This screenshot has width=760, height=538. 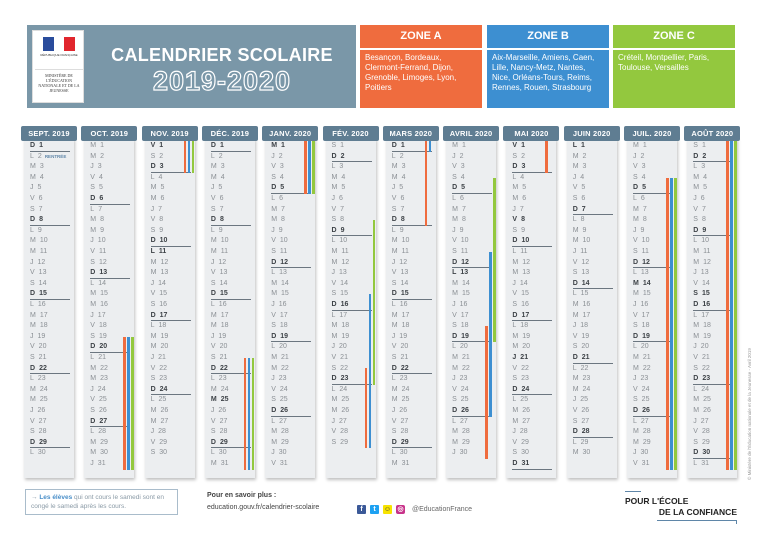 I want to click on day-number: 19, so click(x=222, y=336).